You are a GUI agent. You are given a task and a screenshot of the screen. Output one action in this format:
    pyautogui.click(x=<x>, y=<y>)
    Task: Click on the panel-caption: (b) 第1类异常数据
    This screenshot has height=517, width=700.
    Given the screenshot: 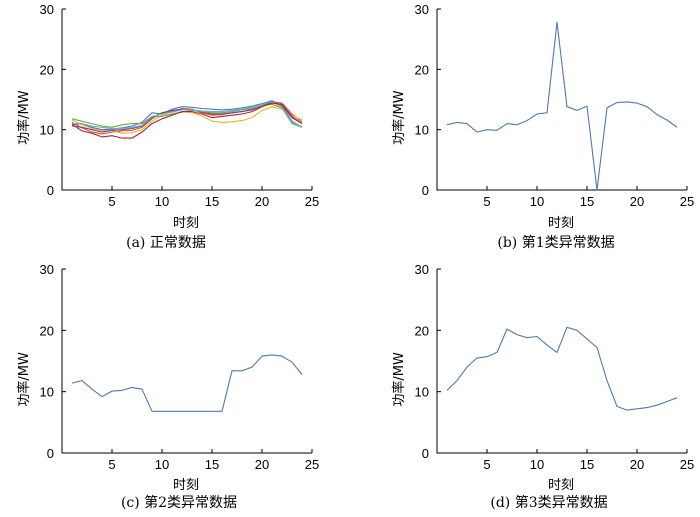 What is the action you would take?
    pyautogui.click(x=555, y=242)
    